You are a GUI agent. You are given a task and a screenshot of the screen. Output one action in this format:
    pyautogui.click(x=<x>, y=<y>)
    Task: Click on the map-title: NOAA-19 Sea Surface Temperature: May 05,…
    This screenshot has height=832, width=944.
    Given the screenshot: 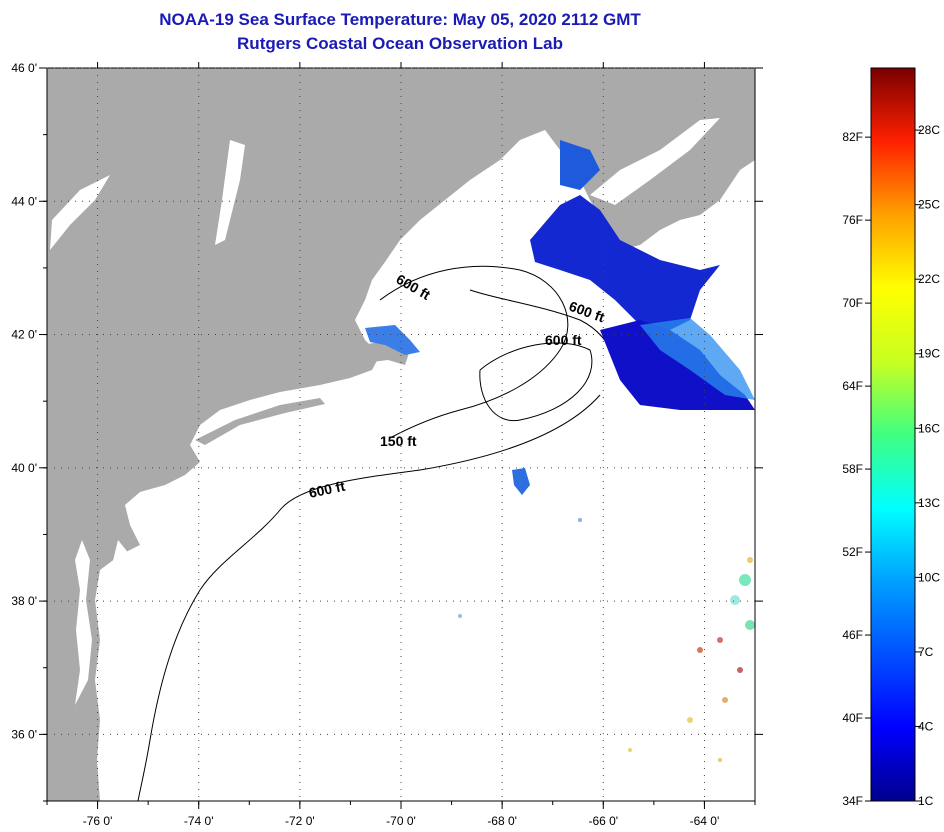 What is the action you would take?
    pyautogui.click(x=400, y=19)
    